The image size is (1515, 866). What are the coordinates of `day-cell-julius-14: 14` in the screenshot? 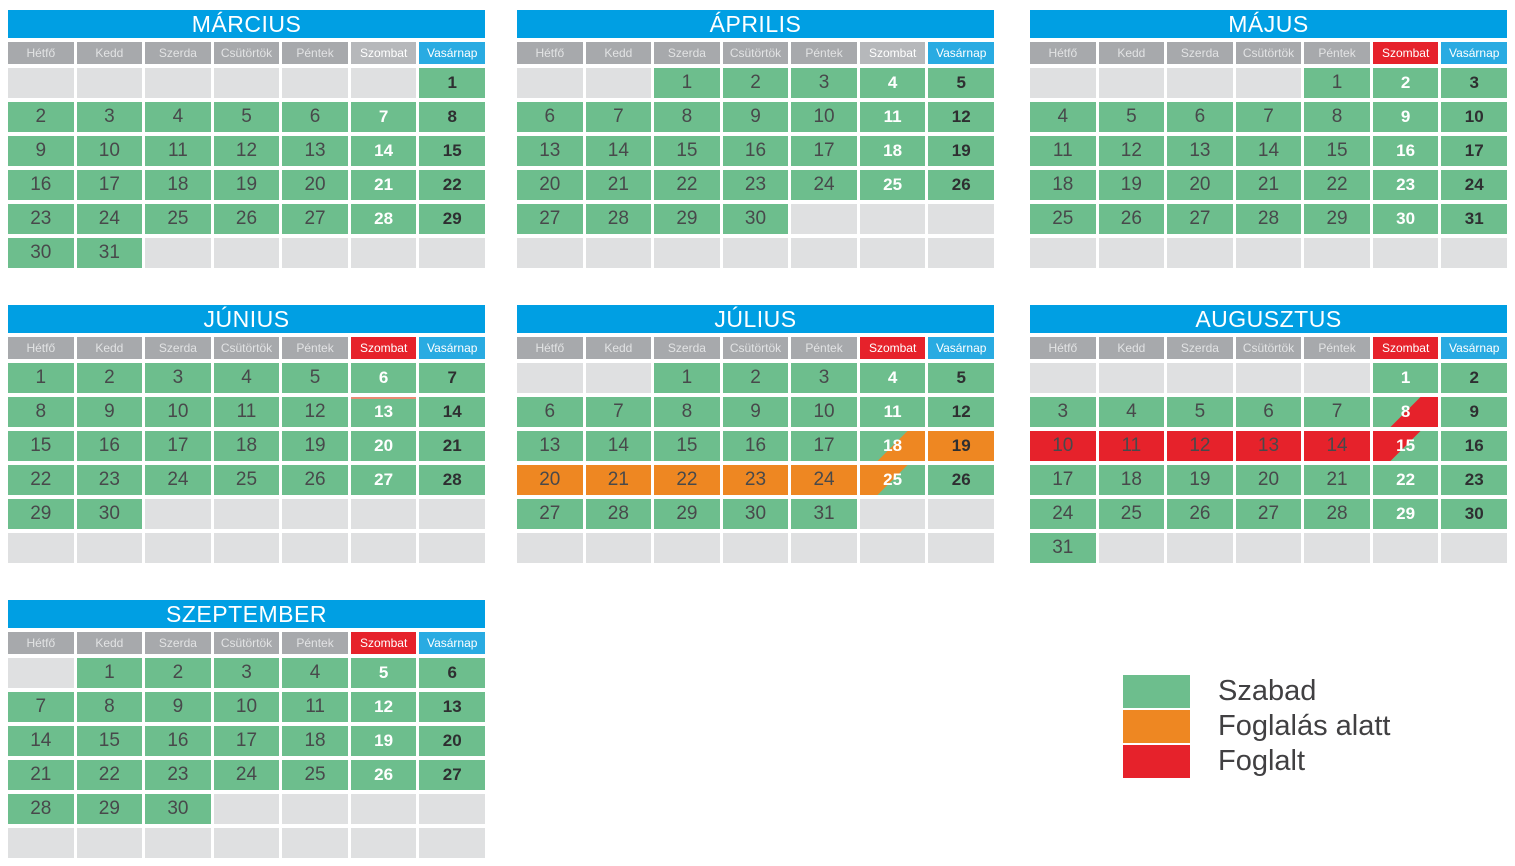 It's located at (618, 446).